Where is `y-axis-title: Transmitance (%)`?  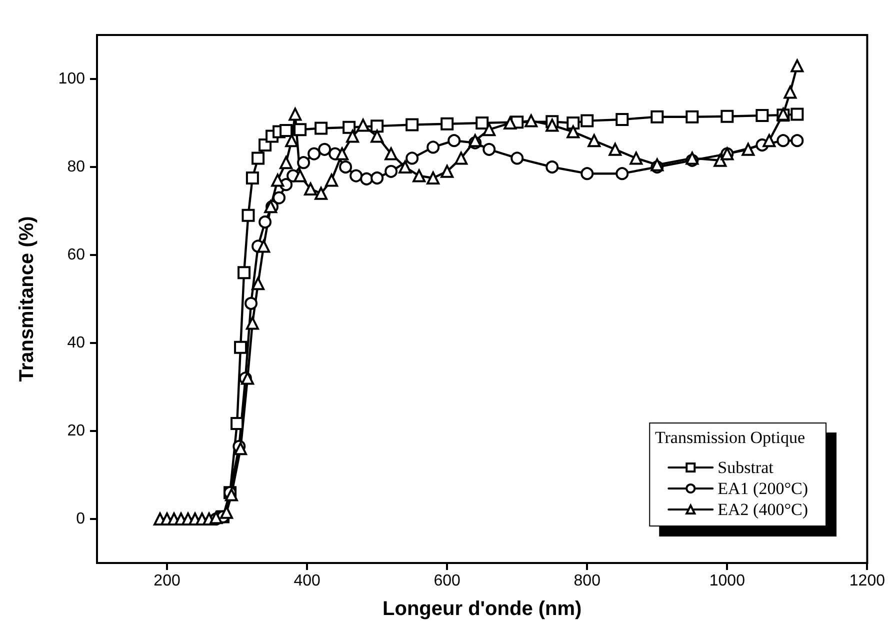 y-axis-title: Transmitance (%) is located at coordinates (27, 299).